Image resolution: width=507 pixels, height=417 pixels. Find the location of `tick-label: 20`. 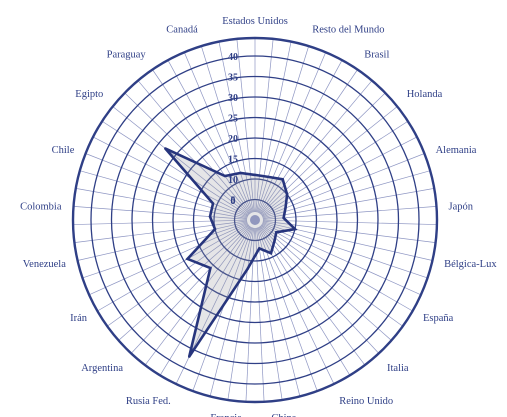

tick-label: 20 is located at coordinates (233, 139).